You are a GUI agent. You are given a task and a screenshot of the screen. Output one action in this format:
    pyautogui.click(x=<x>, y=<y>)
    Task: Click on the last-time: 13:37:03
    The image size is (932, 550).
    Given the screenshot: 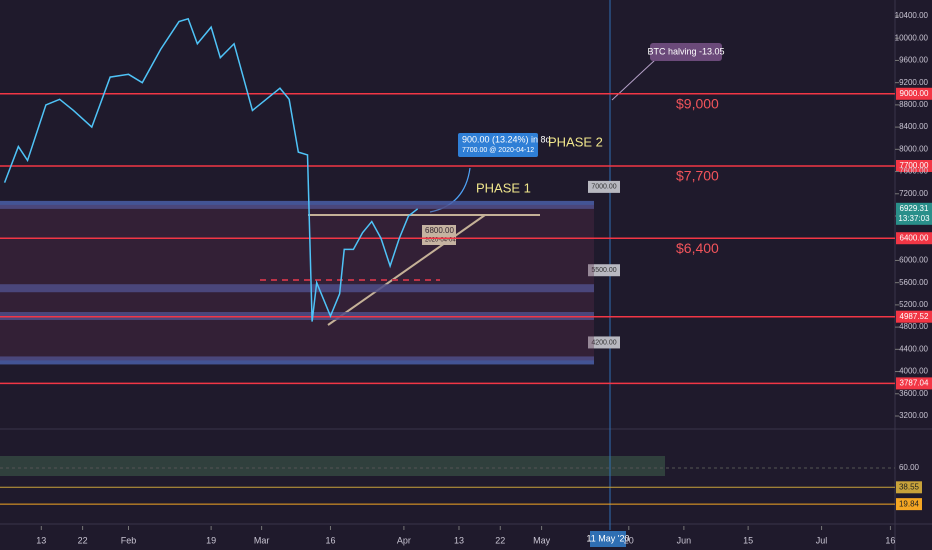 What is the action you would take?
    pyautogui.click(x=914, y=218)
    